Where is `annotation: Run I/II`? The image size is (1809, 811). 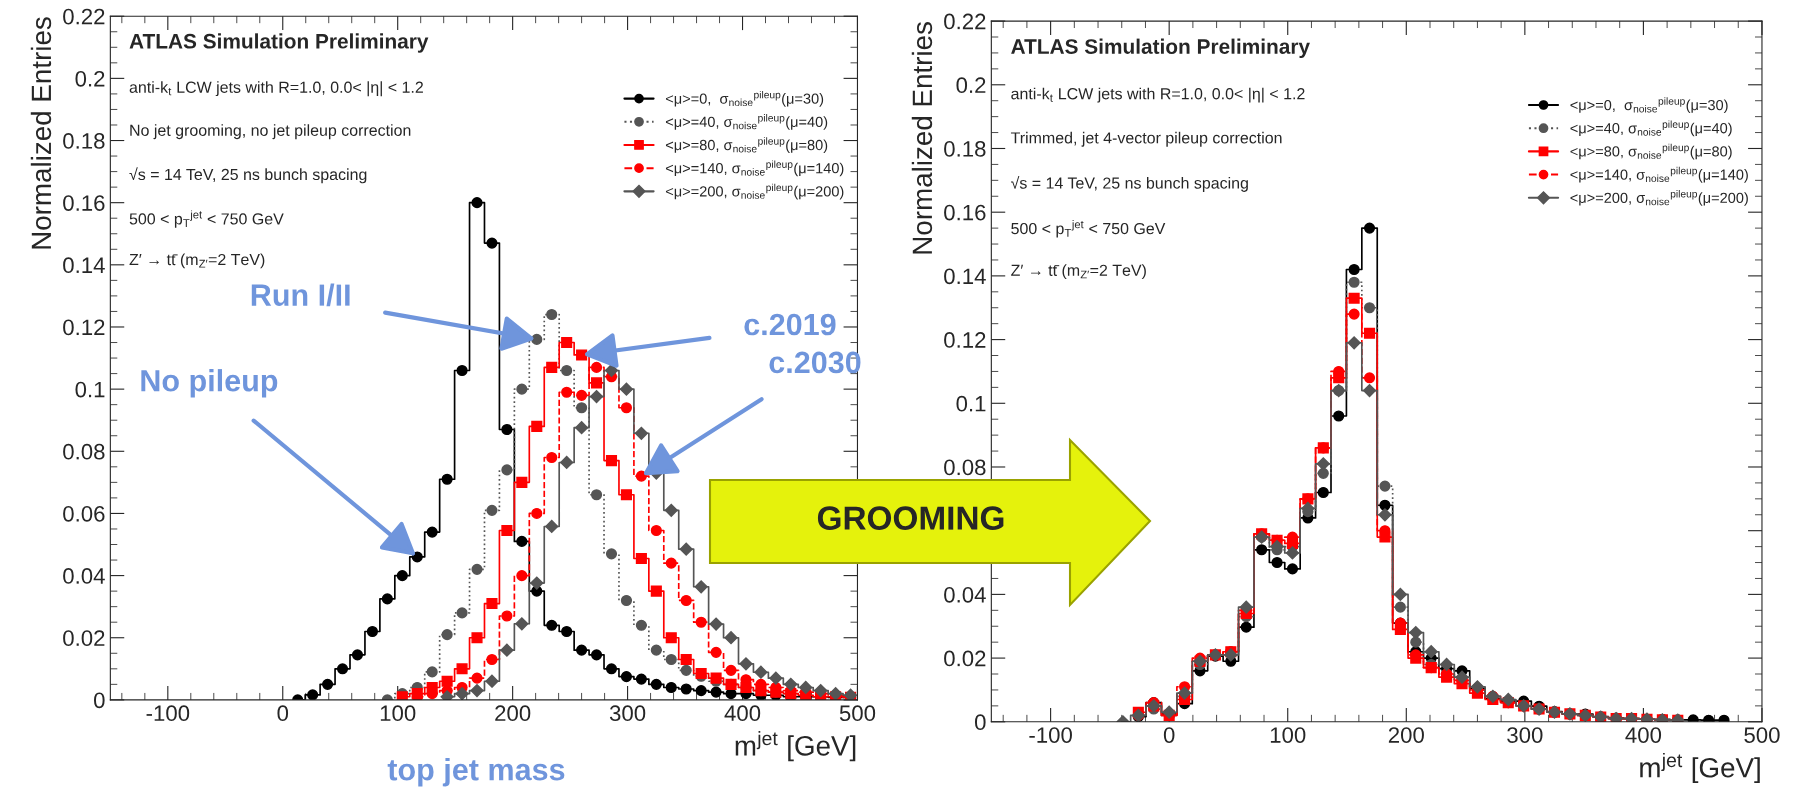
annotation: Run I/II is located at coordinates (300, 295).